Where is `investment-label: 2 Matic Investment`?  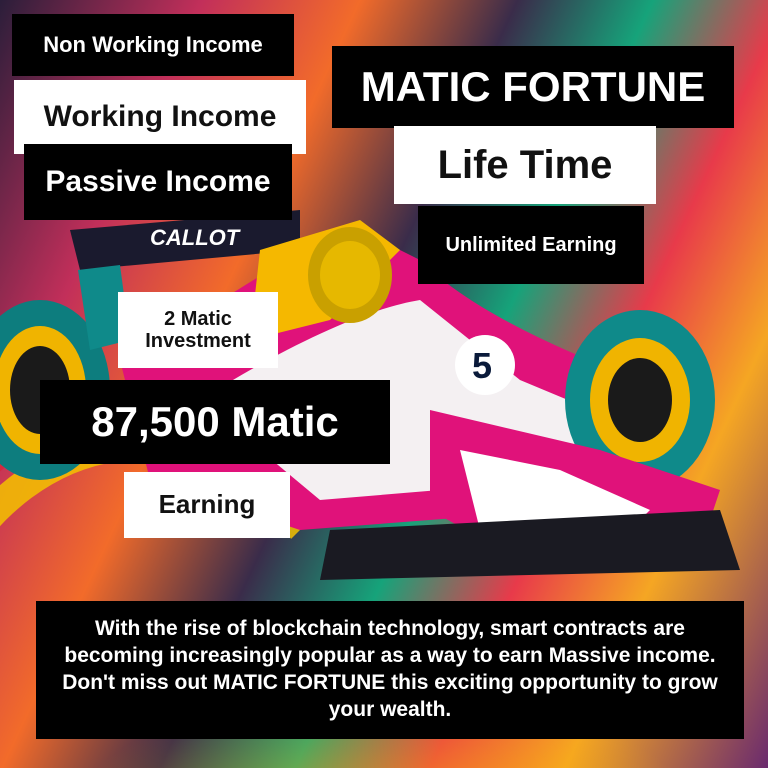 investment-label: 2 Matic Investment is located at coordinates (198, 330).